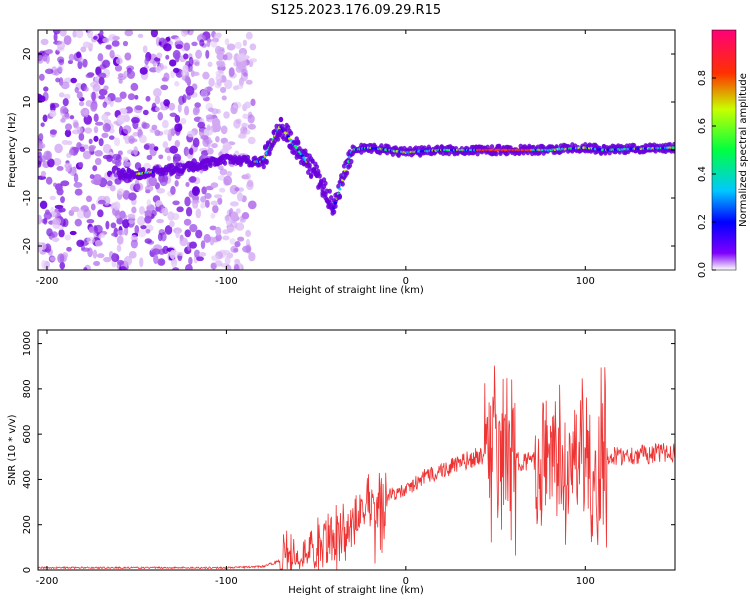 Image resolution: width=750 pixels, height=600 pixels. I want to click on x-tick-label: -100, so click(226, 281).